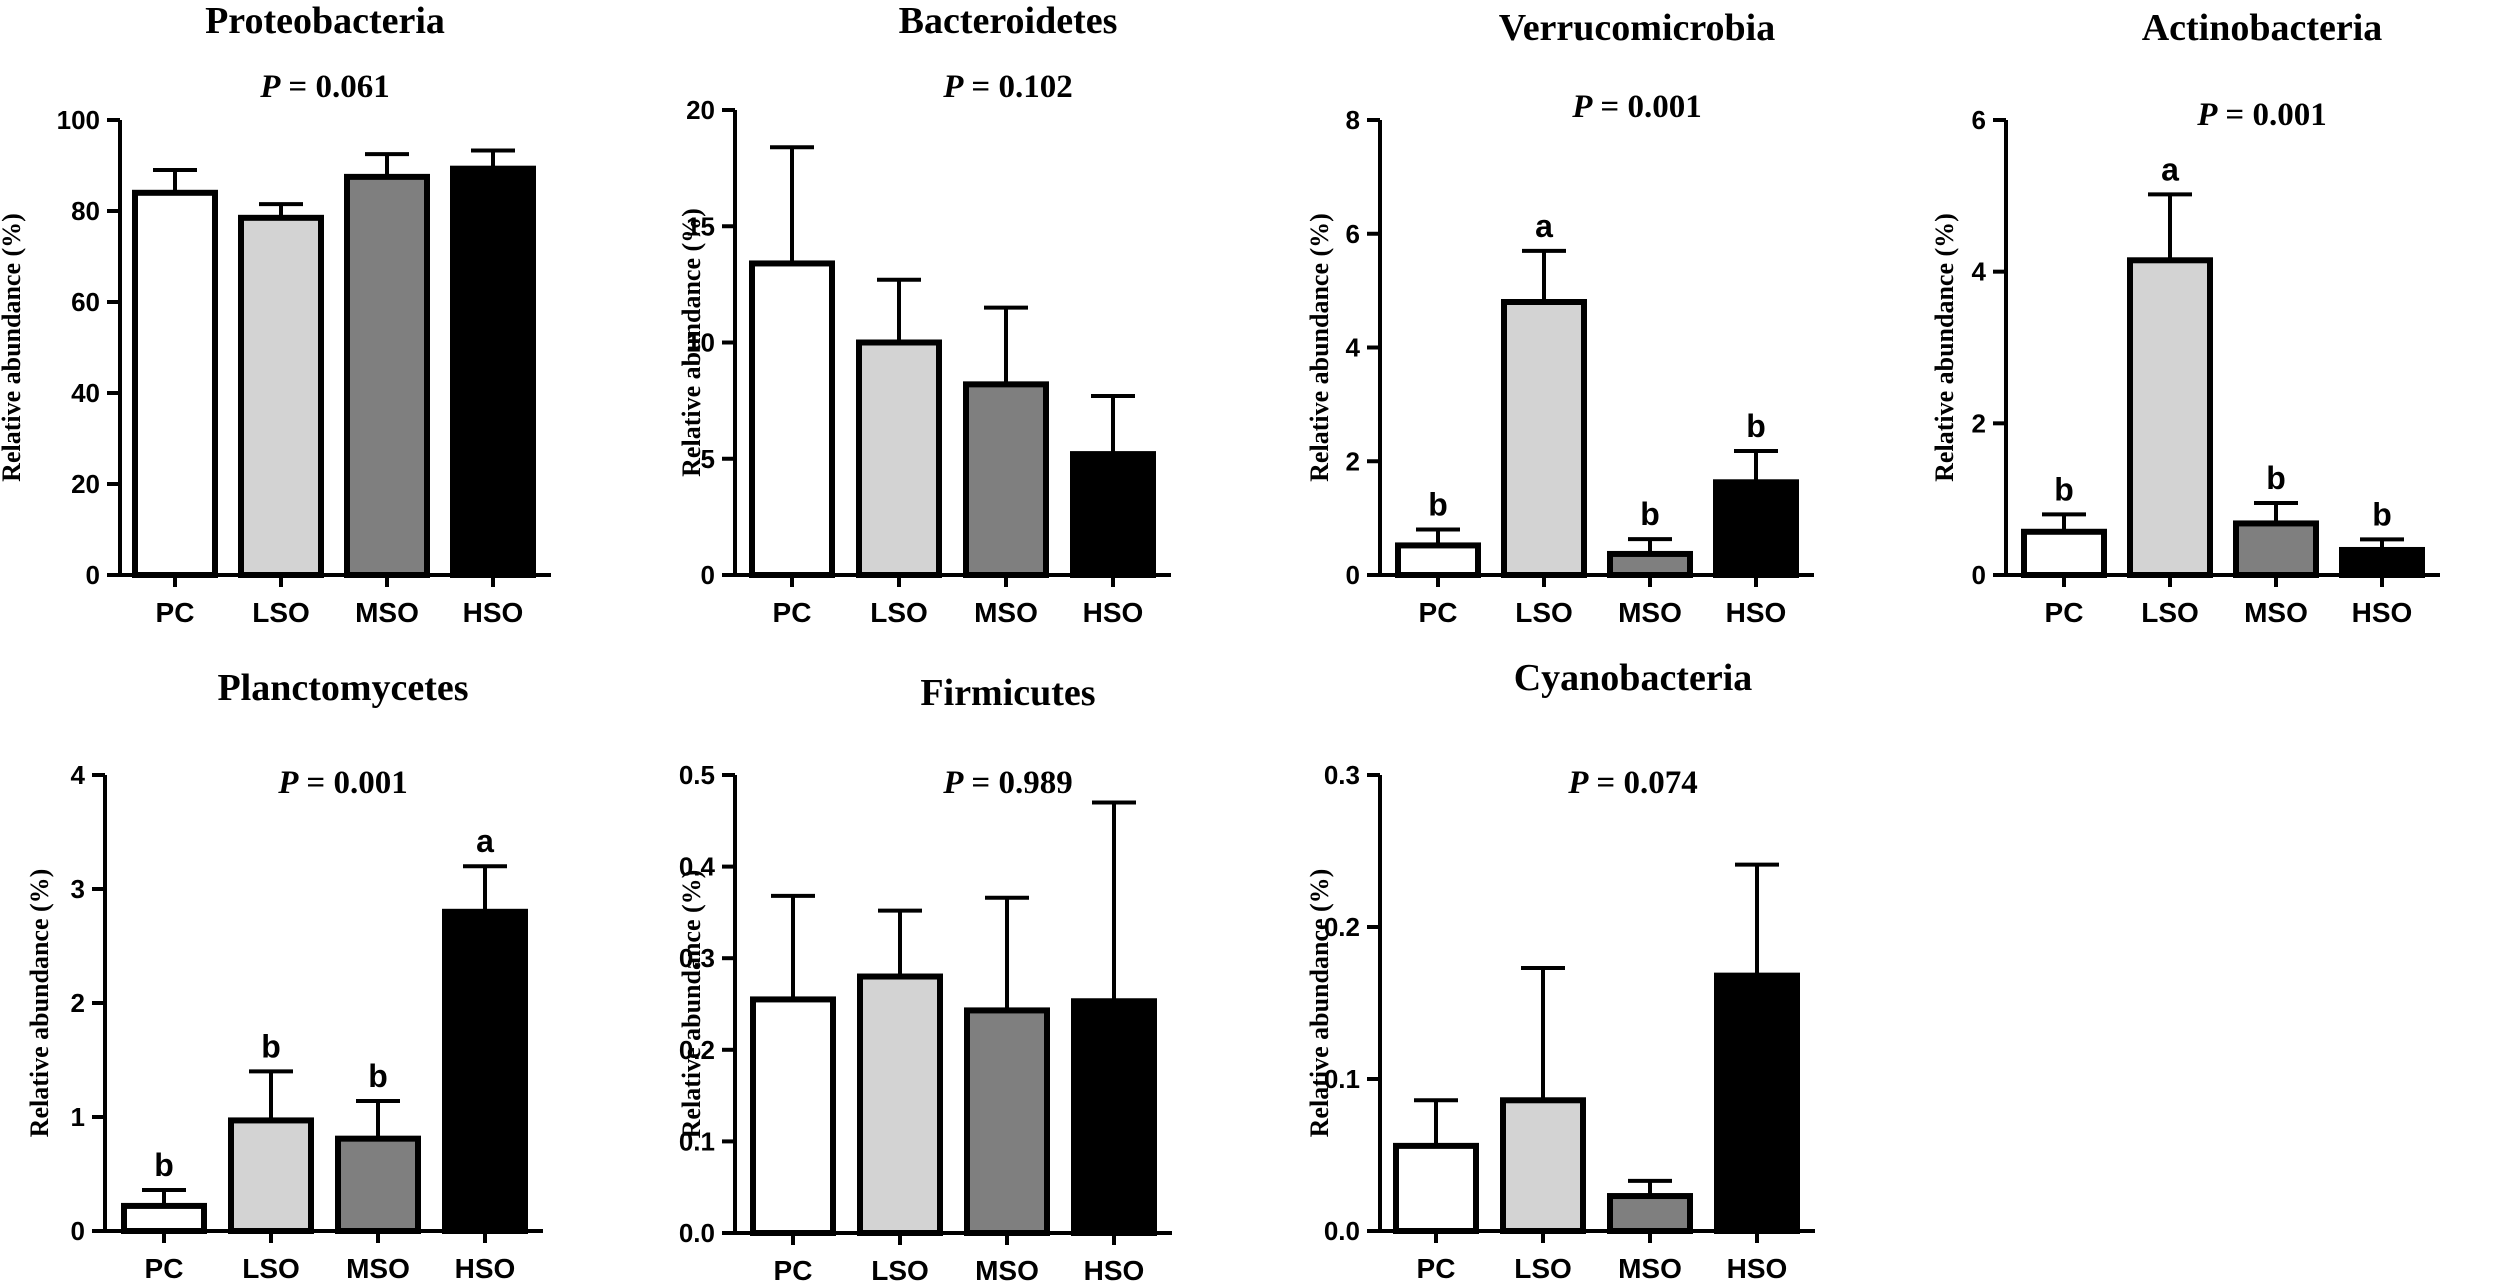 The height and width of the screenshot is (1284, 2500). I want to click on p-value-label: P = 0.989, so click(1007, 783).